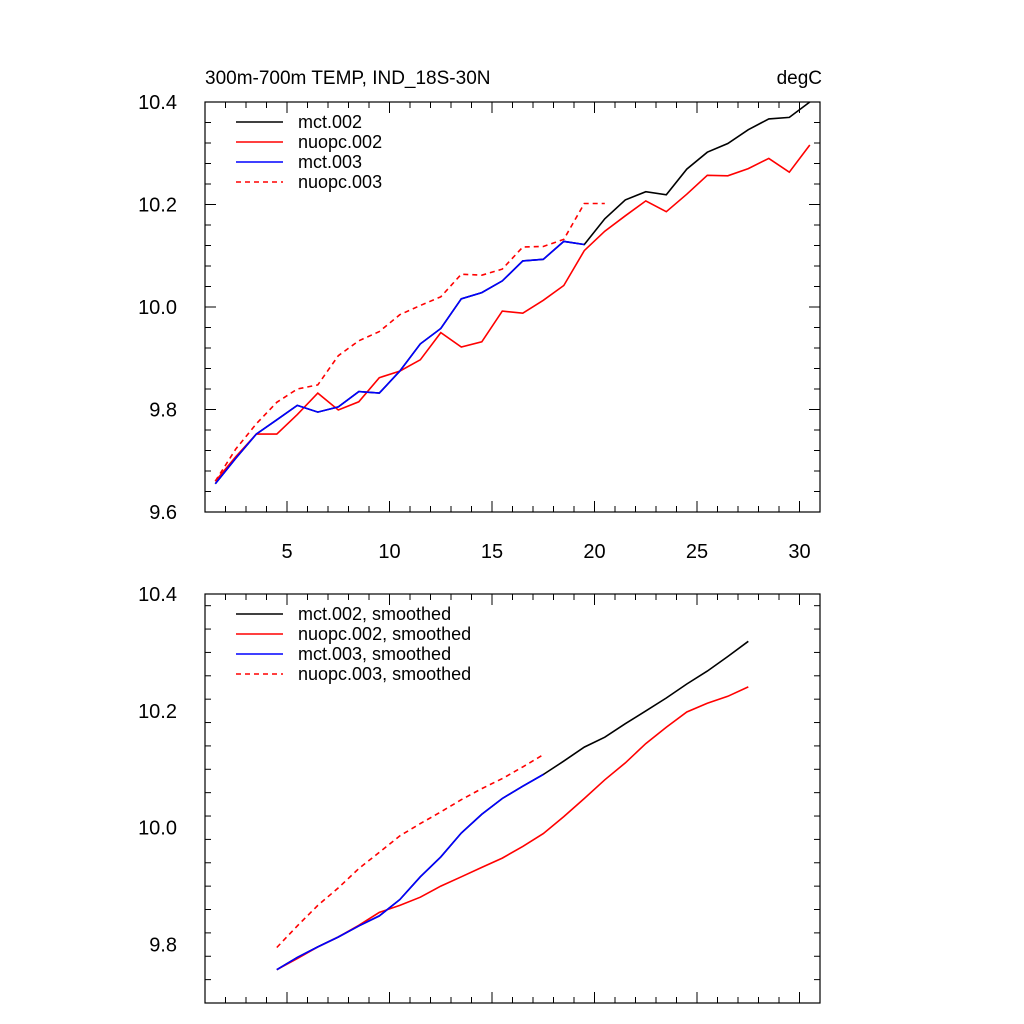 This screenshot has width=1024, height=1024. I want to click on legend-label: nuopc.003, smoothed, so click(384, 674).